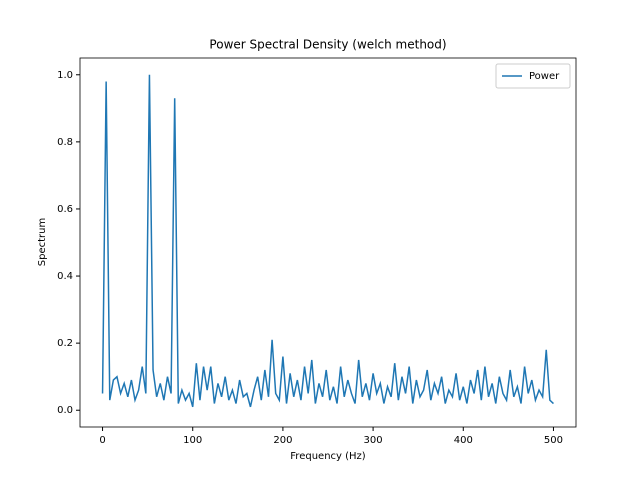 This screenshot has height=484, width=640. I want to click on x-tick-label: 400, so click(463, 440).